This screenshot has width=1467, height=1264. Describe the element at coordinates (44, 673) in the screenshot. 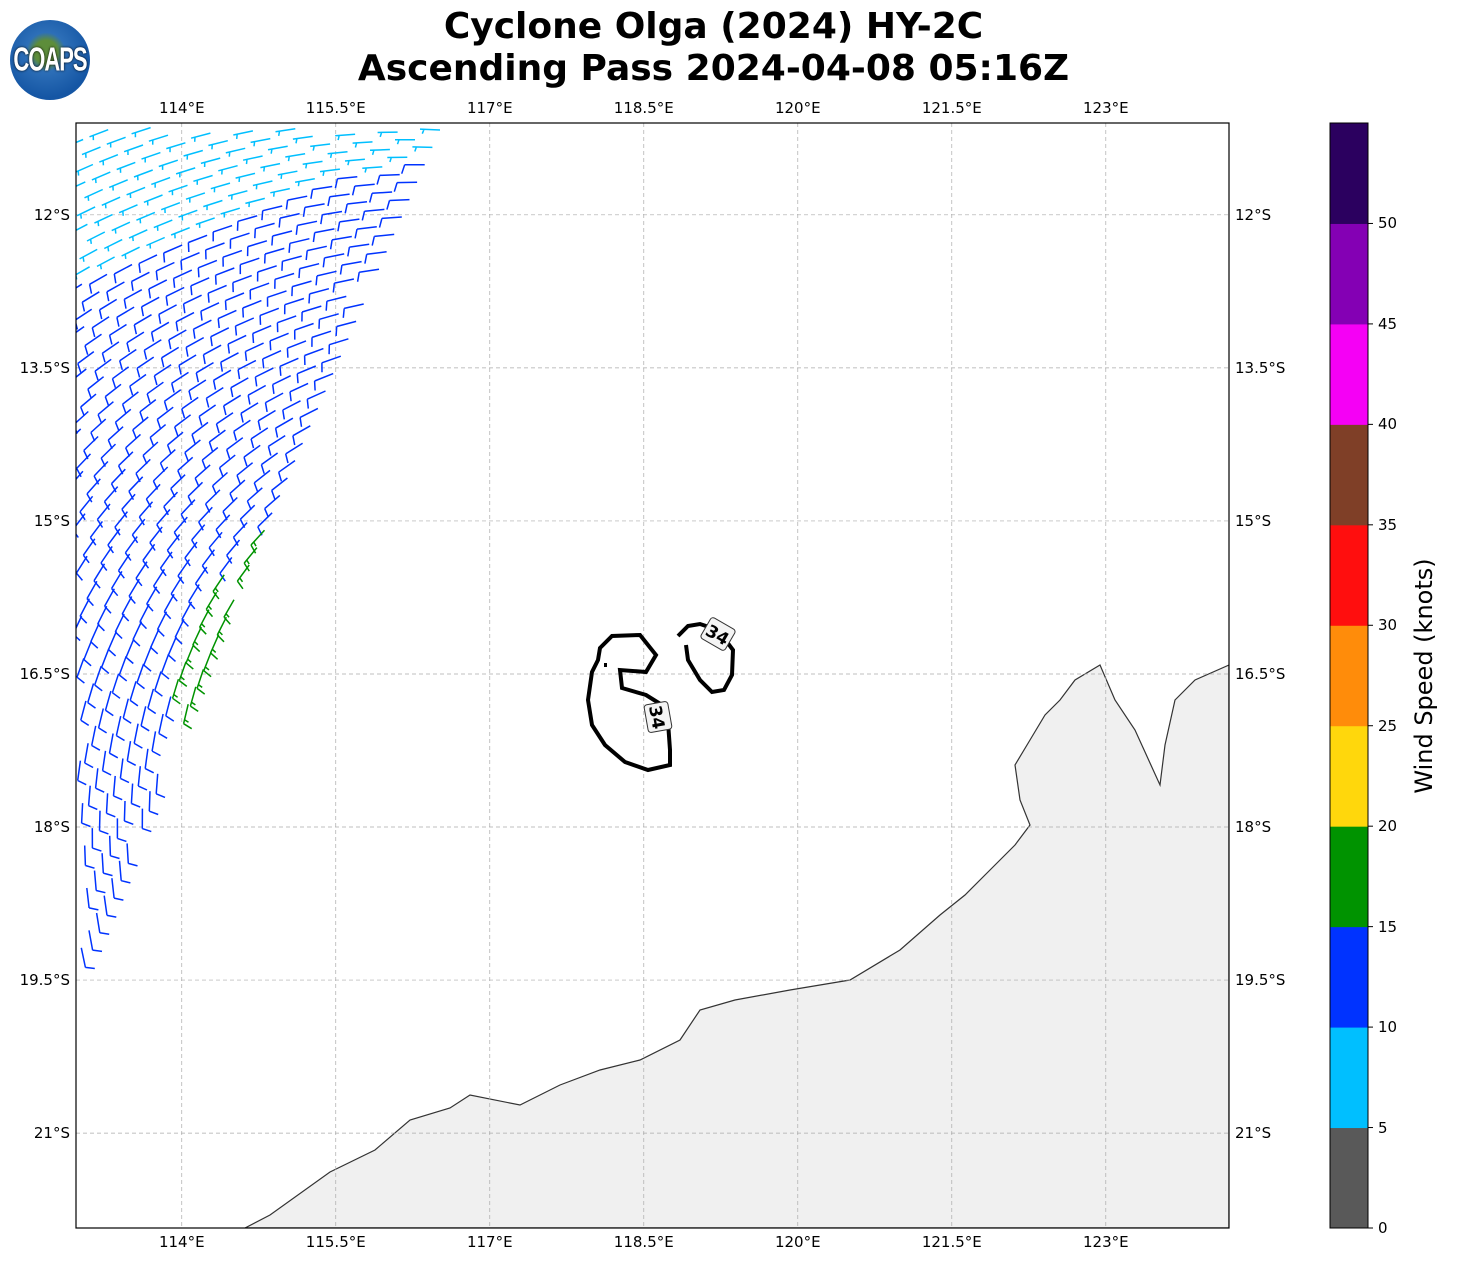

I see `axis-tick-label: 16.5°S` at that location.